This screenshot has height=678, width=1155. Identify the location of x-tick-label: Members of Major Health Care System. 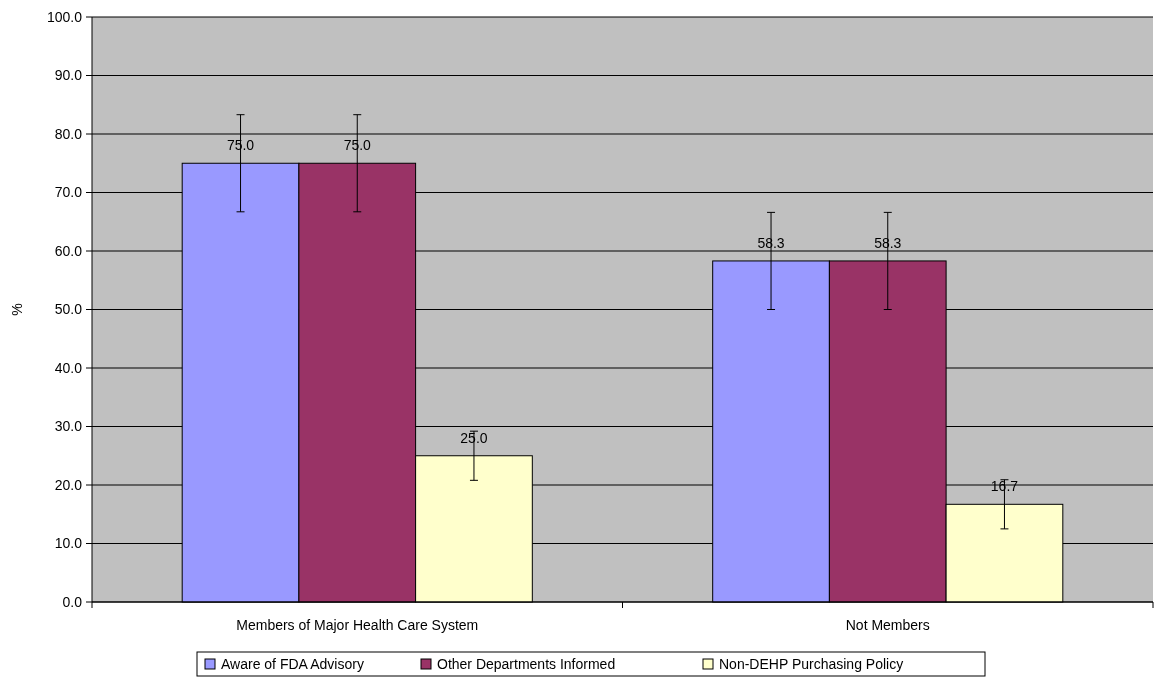
(357, 625).